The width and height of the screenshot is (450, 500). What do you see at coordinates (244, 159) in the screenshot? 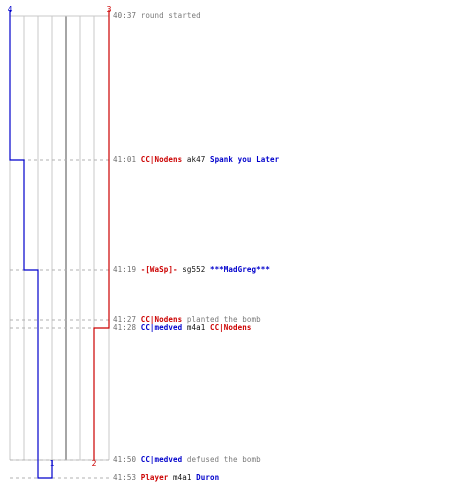
I see `player-name: Spank you Later` at bounding box center [244, 159].